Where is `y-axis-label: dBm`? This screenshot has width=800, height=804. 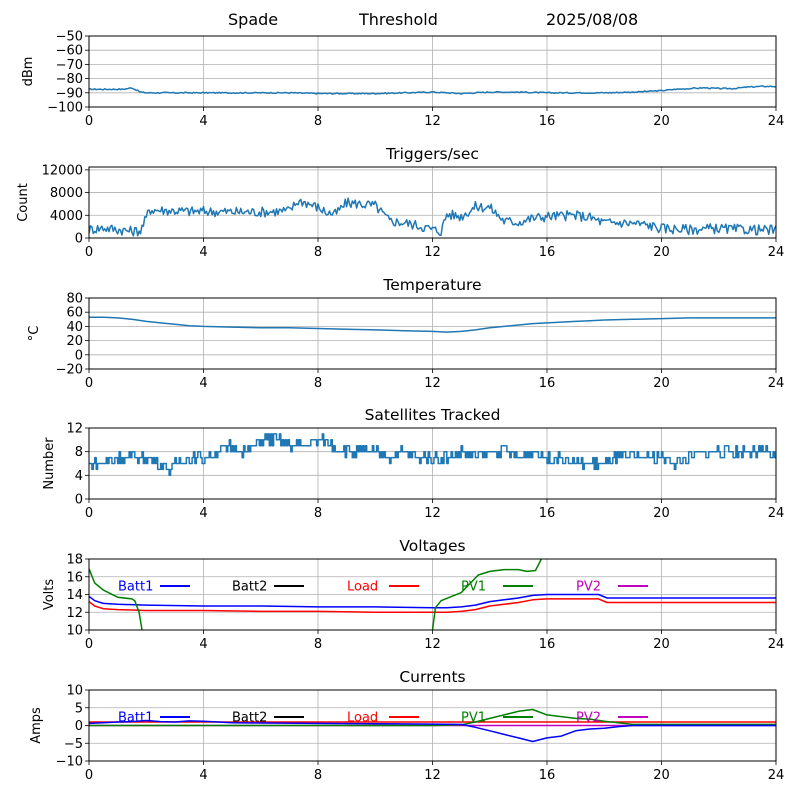
y-axis-label: dBm is located at coordinates (28, 72).